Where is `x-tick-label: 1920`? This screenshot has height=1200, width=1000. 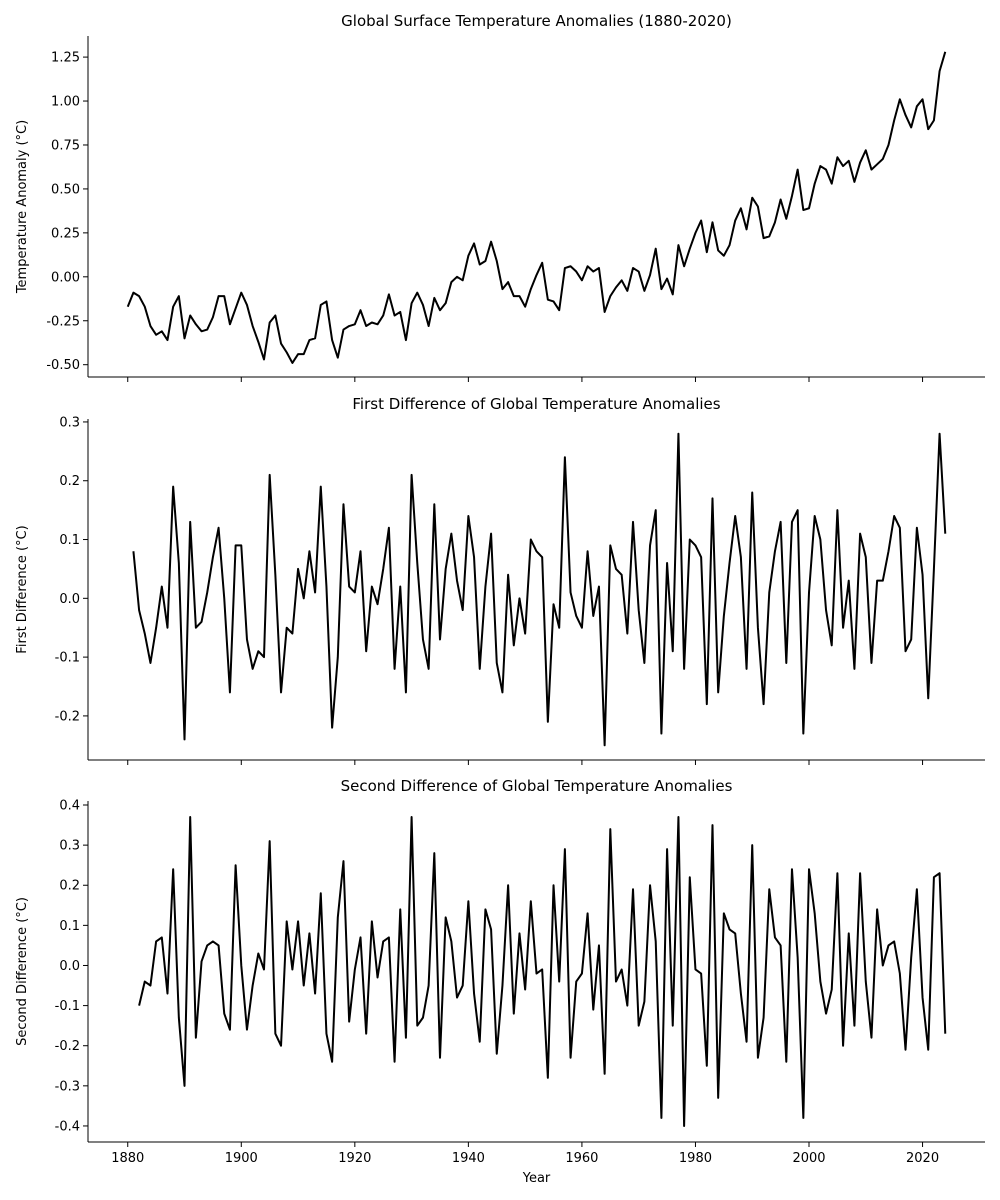 x-tick-label: 1920 is located at coordinates (354, 1158).